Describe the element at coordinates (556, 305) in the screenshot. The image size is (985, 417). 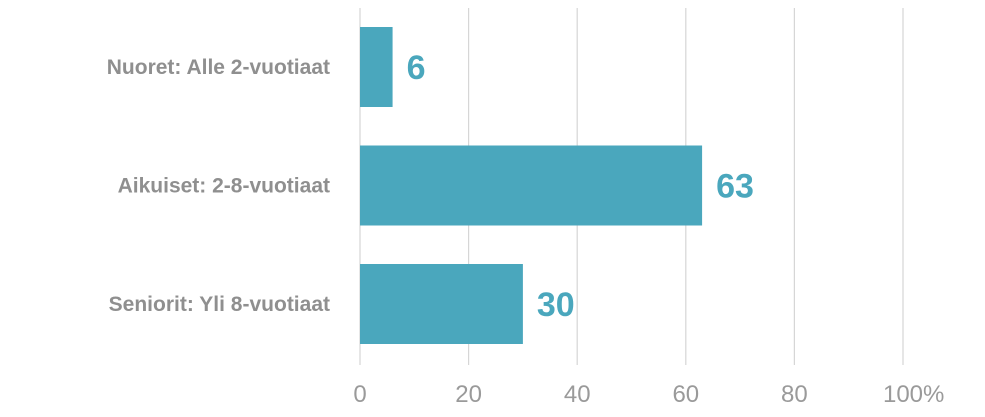
I see `value-label-2: 30` at that location.